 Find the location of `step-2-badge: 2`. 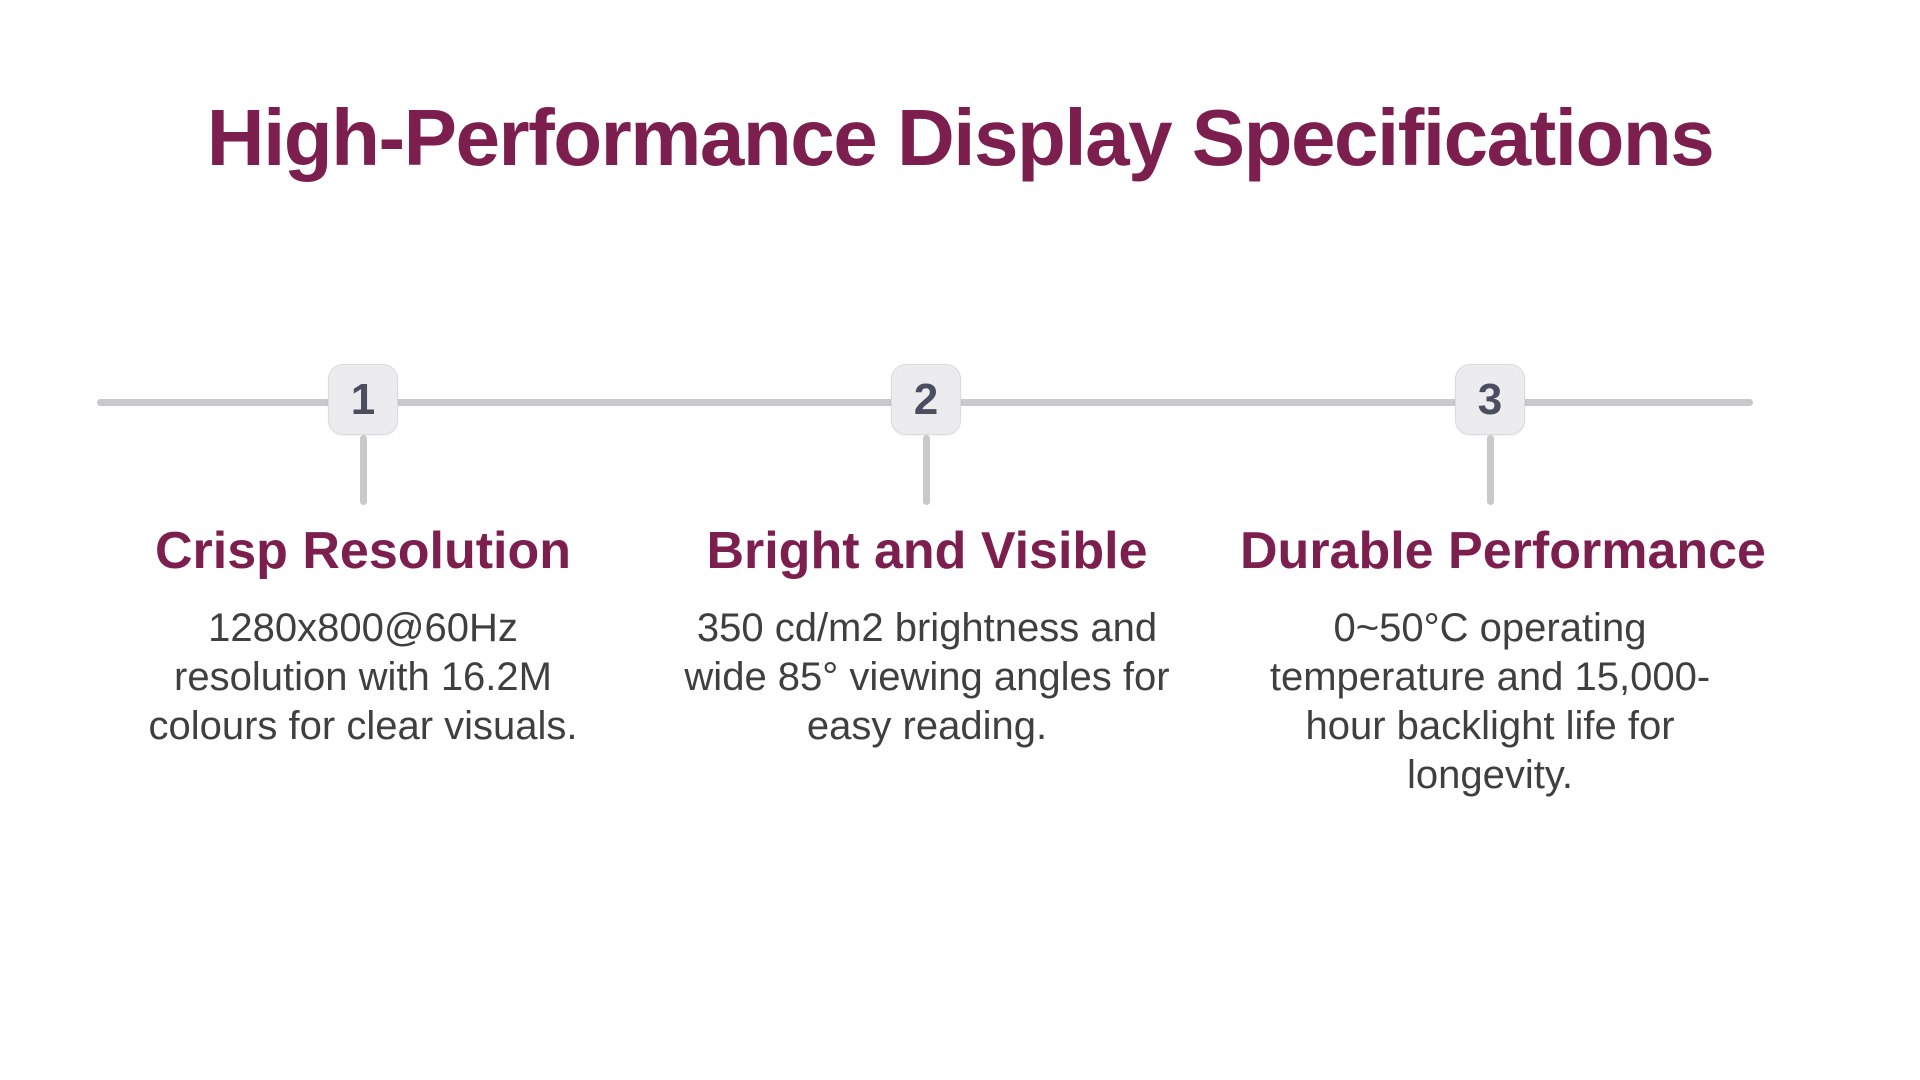

step-2-badge: 2 is located at coordinates (926, 399).